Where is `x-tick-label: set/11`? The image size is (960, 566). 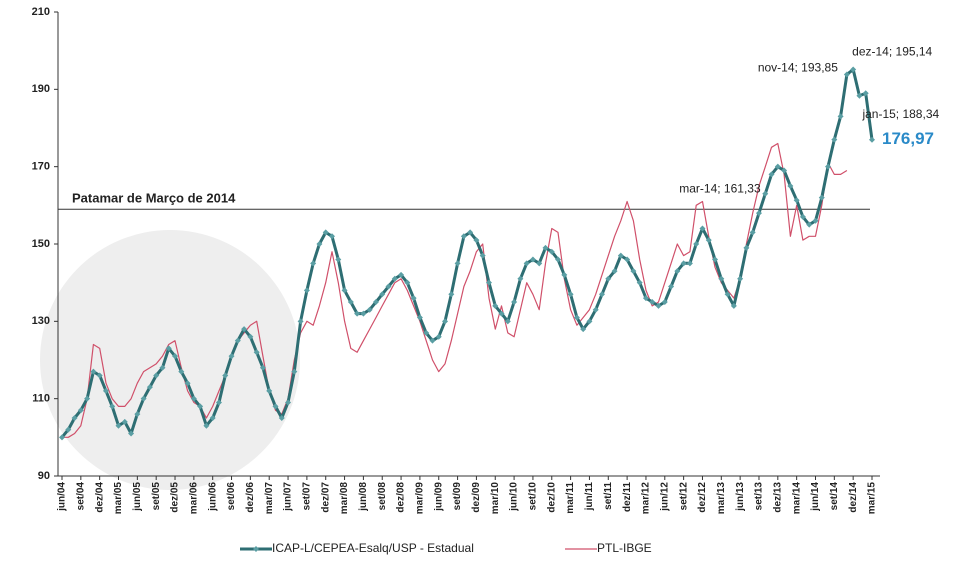
x-tick-label: set/11 is located at coordinates (608, 496).